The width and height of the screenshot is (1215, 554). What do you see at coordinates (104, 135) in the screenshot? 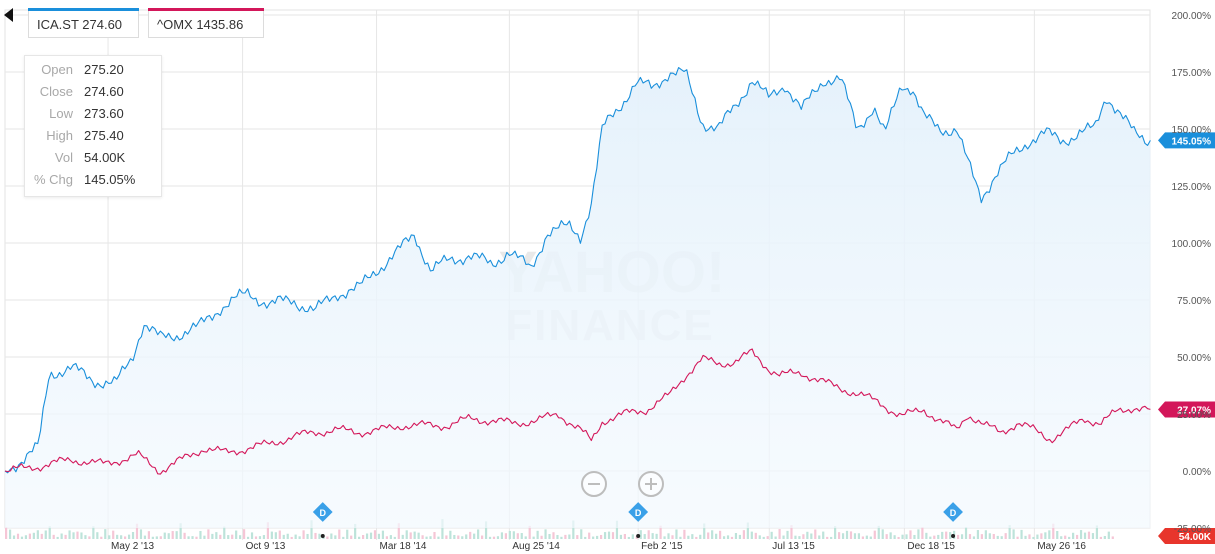
I see `info-value: 275.40` at bounding box center [104, 135].